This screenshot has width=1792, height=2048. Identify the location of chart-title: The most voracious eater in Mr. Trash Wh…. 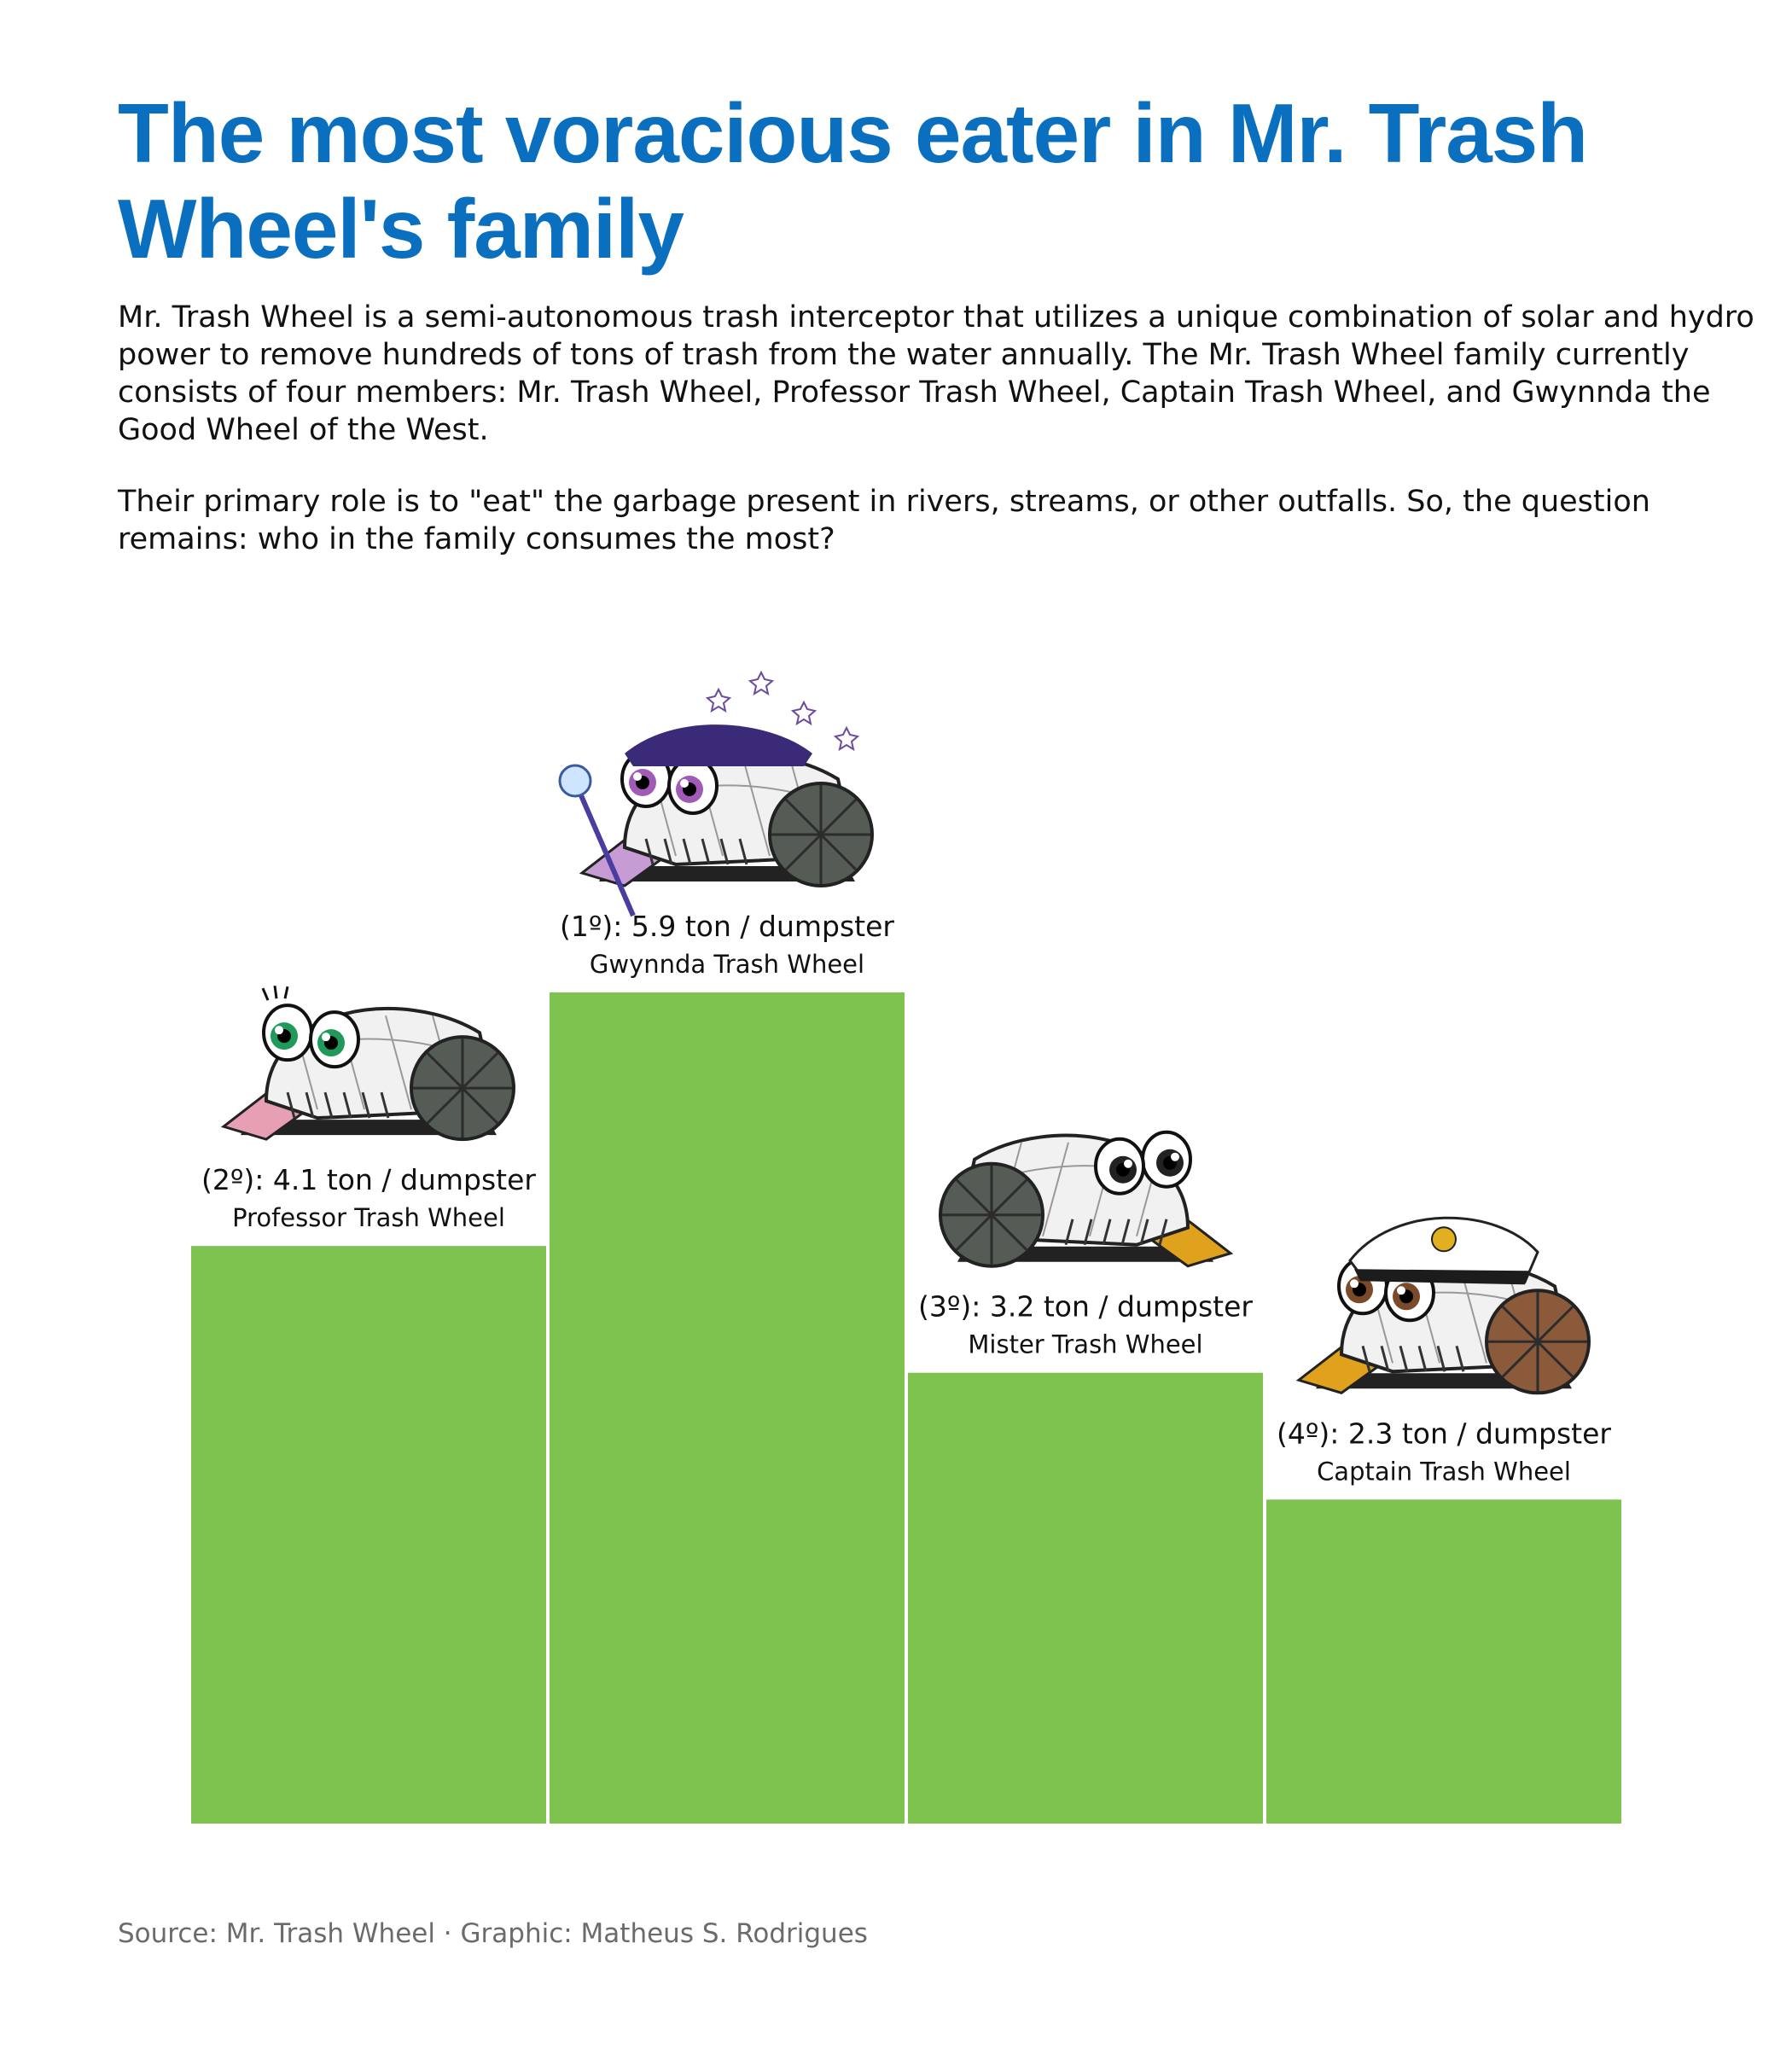
(853, 181).